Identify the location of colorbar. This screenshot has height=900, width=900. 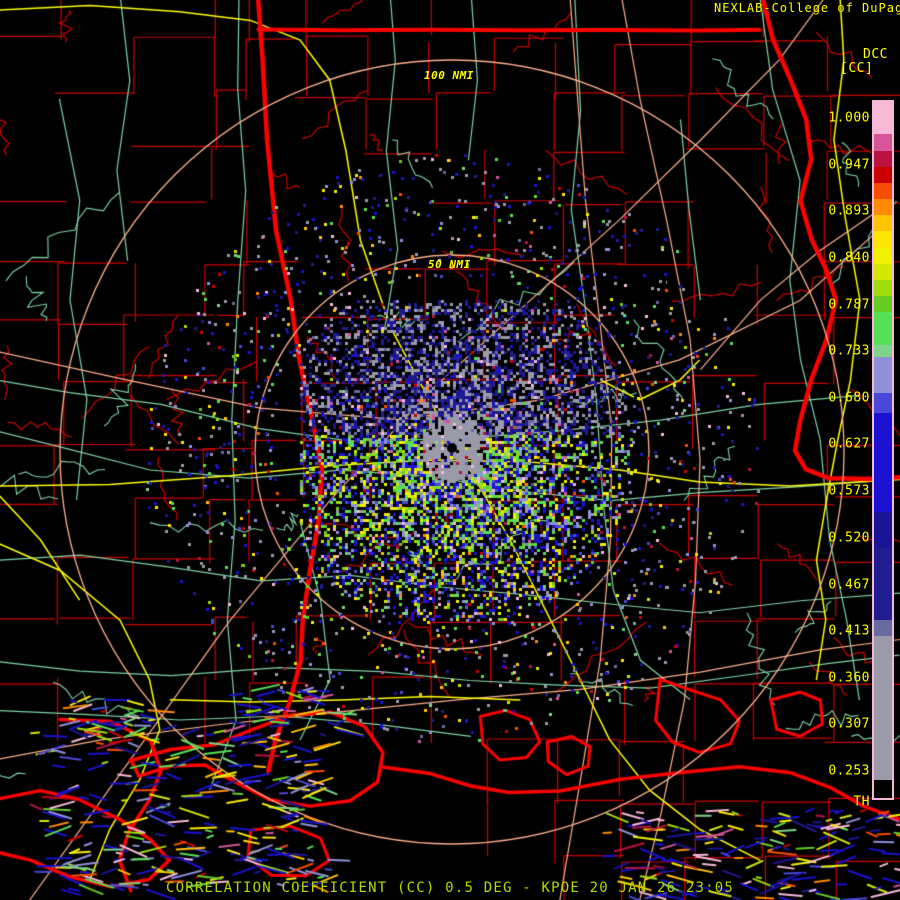
(883, 450).